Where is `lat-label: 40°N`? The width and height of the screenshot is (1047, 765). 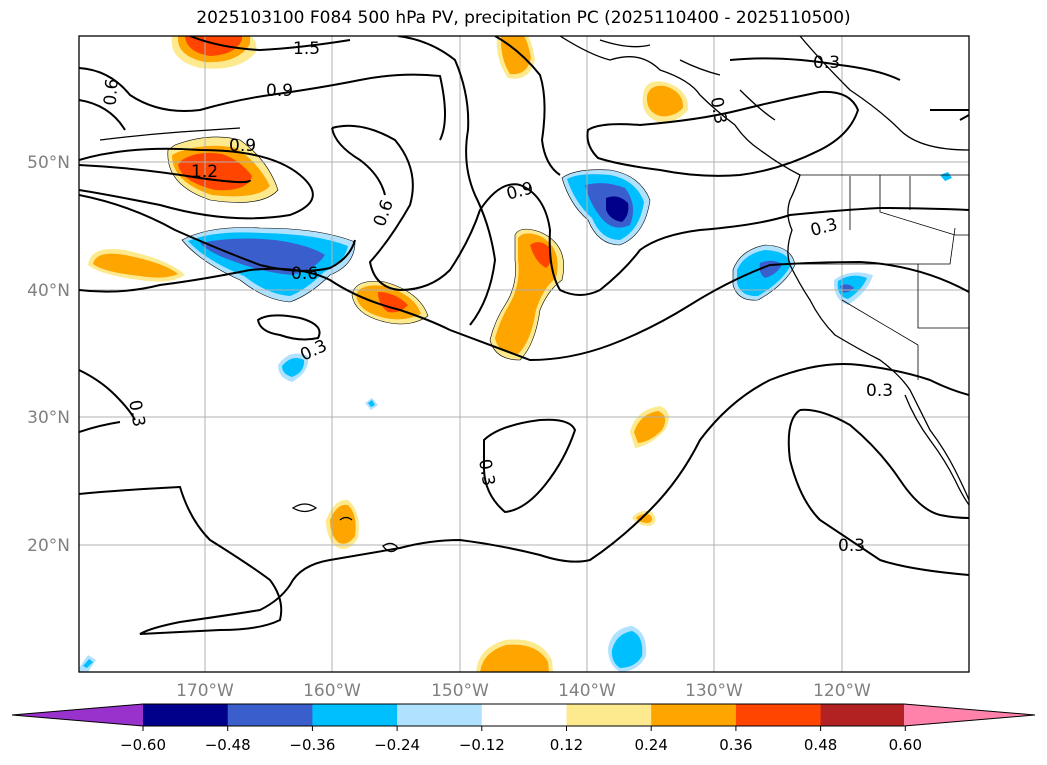
lat-label: 40°N is located at coordinates (48, 291).